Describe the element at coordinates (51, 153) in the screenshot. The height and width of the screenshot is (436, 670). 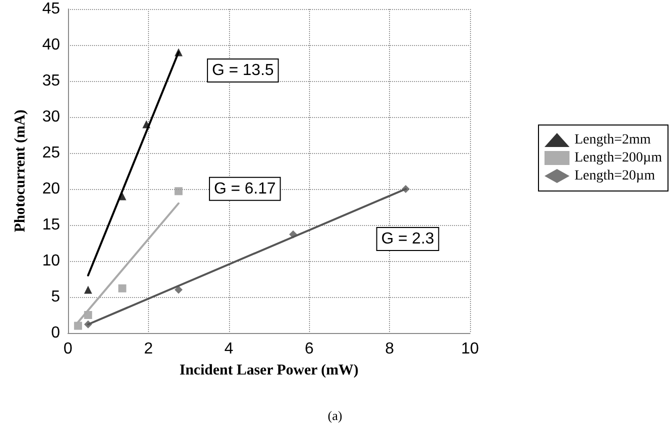
I see `y-tick-label: 25` at that location.